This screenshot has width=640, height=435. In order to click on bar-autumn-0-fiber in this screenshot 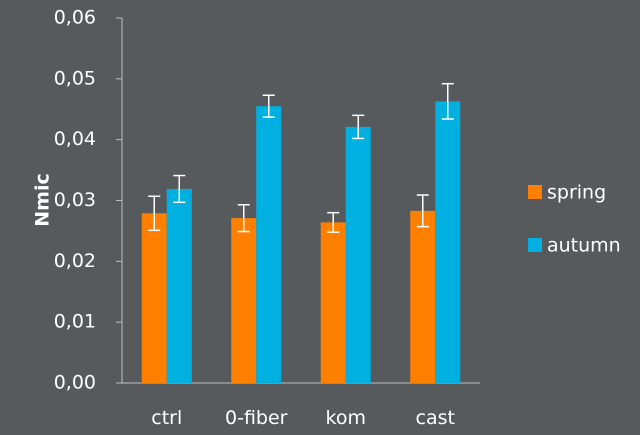, I will do `click(269, 244)`.